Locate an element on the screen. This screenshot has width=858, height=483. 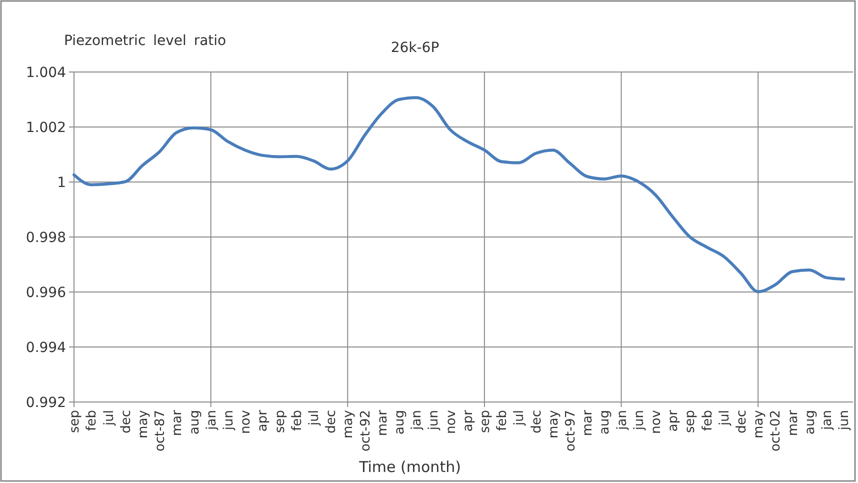
y-tick-label: 0.994 is located at coordinates (46, 348).